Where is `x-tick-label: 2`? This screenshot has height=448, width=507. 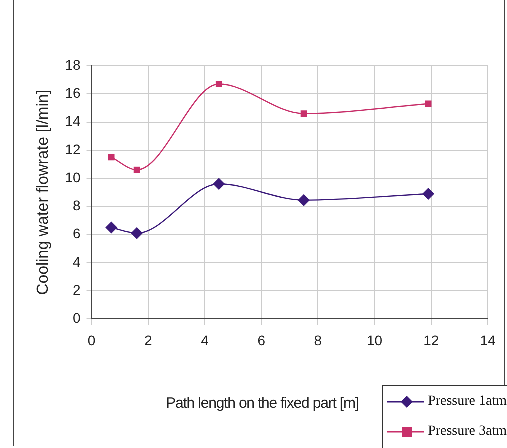
x-tick-label: 2 is located at coordinates (148, 340).